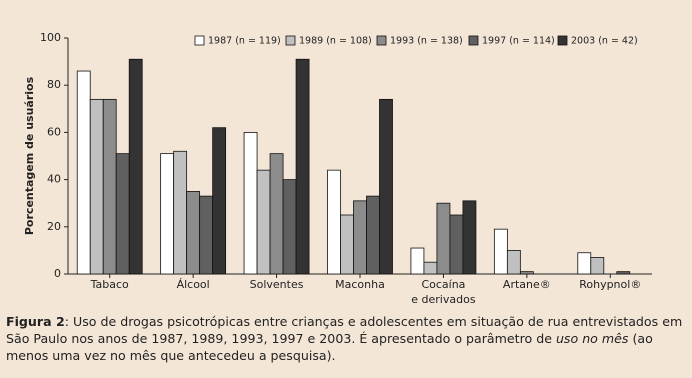 This screenshot has width=692, height=378. I want to click on y-tick-label: 0, so click(57, 273).